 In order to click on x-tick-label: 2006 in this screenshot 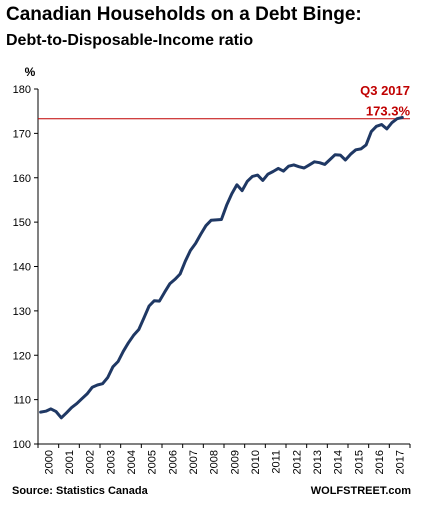, I will do `click(173, 462)`.